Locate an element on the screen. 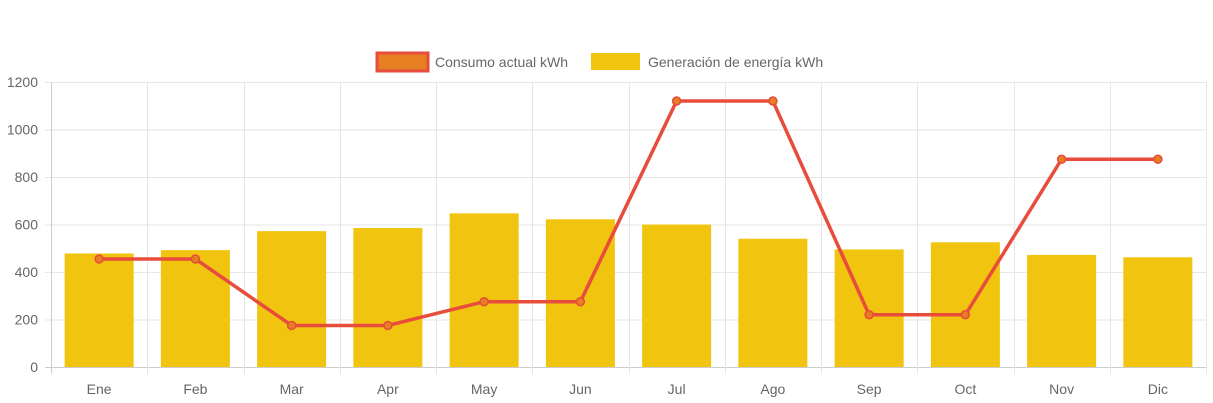 This screenshot has height=403, width=1213. consumo-point-ago is located at coordinates (773, 101).